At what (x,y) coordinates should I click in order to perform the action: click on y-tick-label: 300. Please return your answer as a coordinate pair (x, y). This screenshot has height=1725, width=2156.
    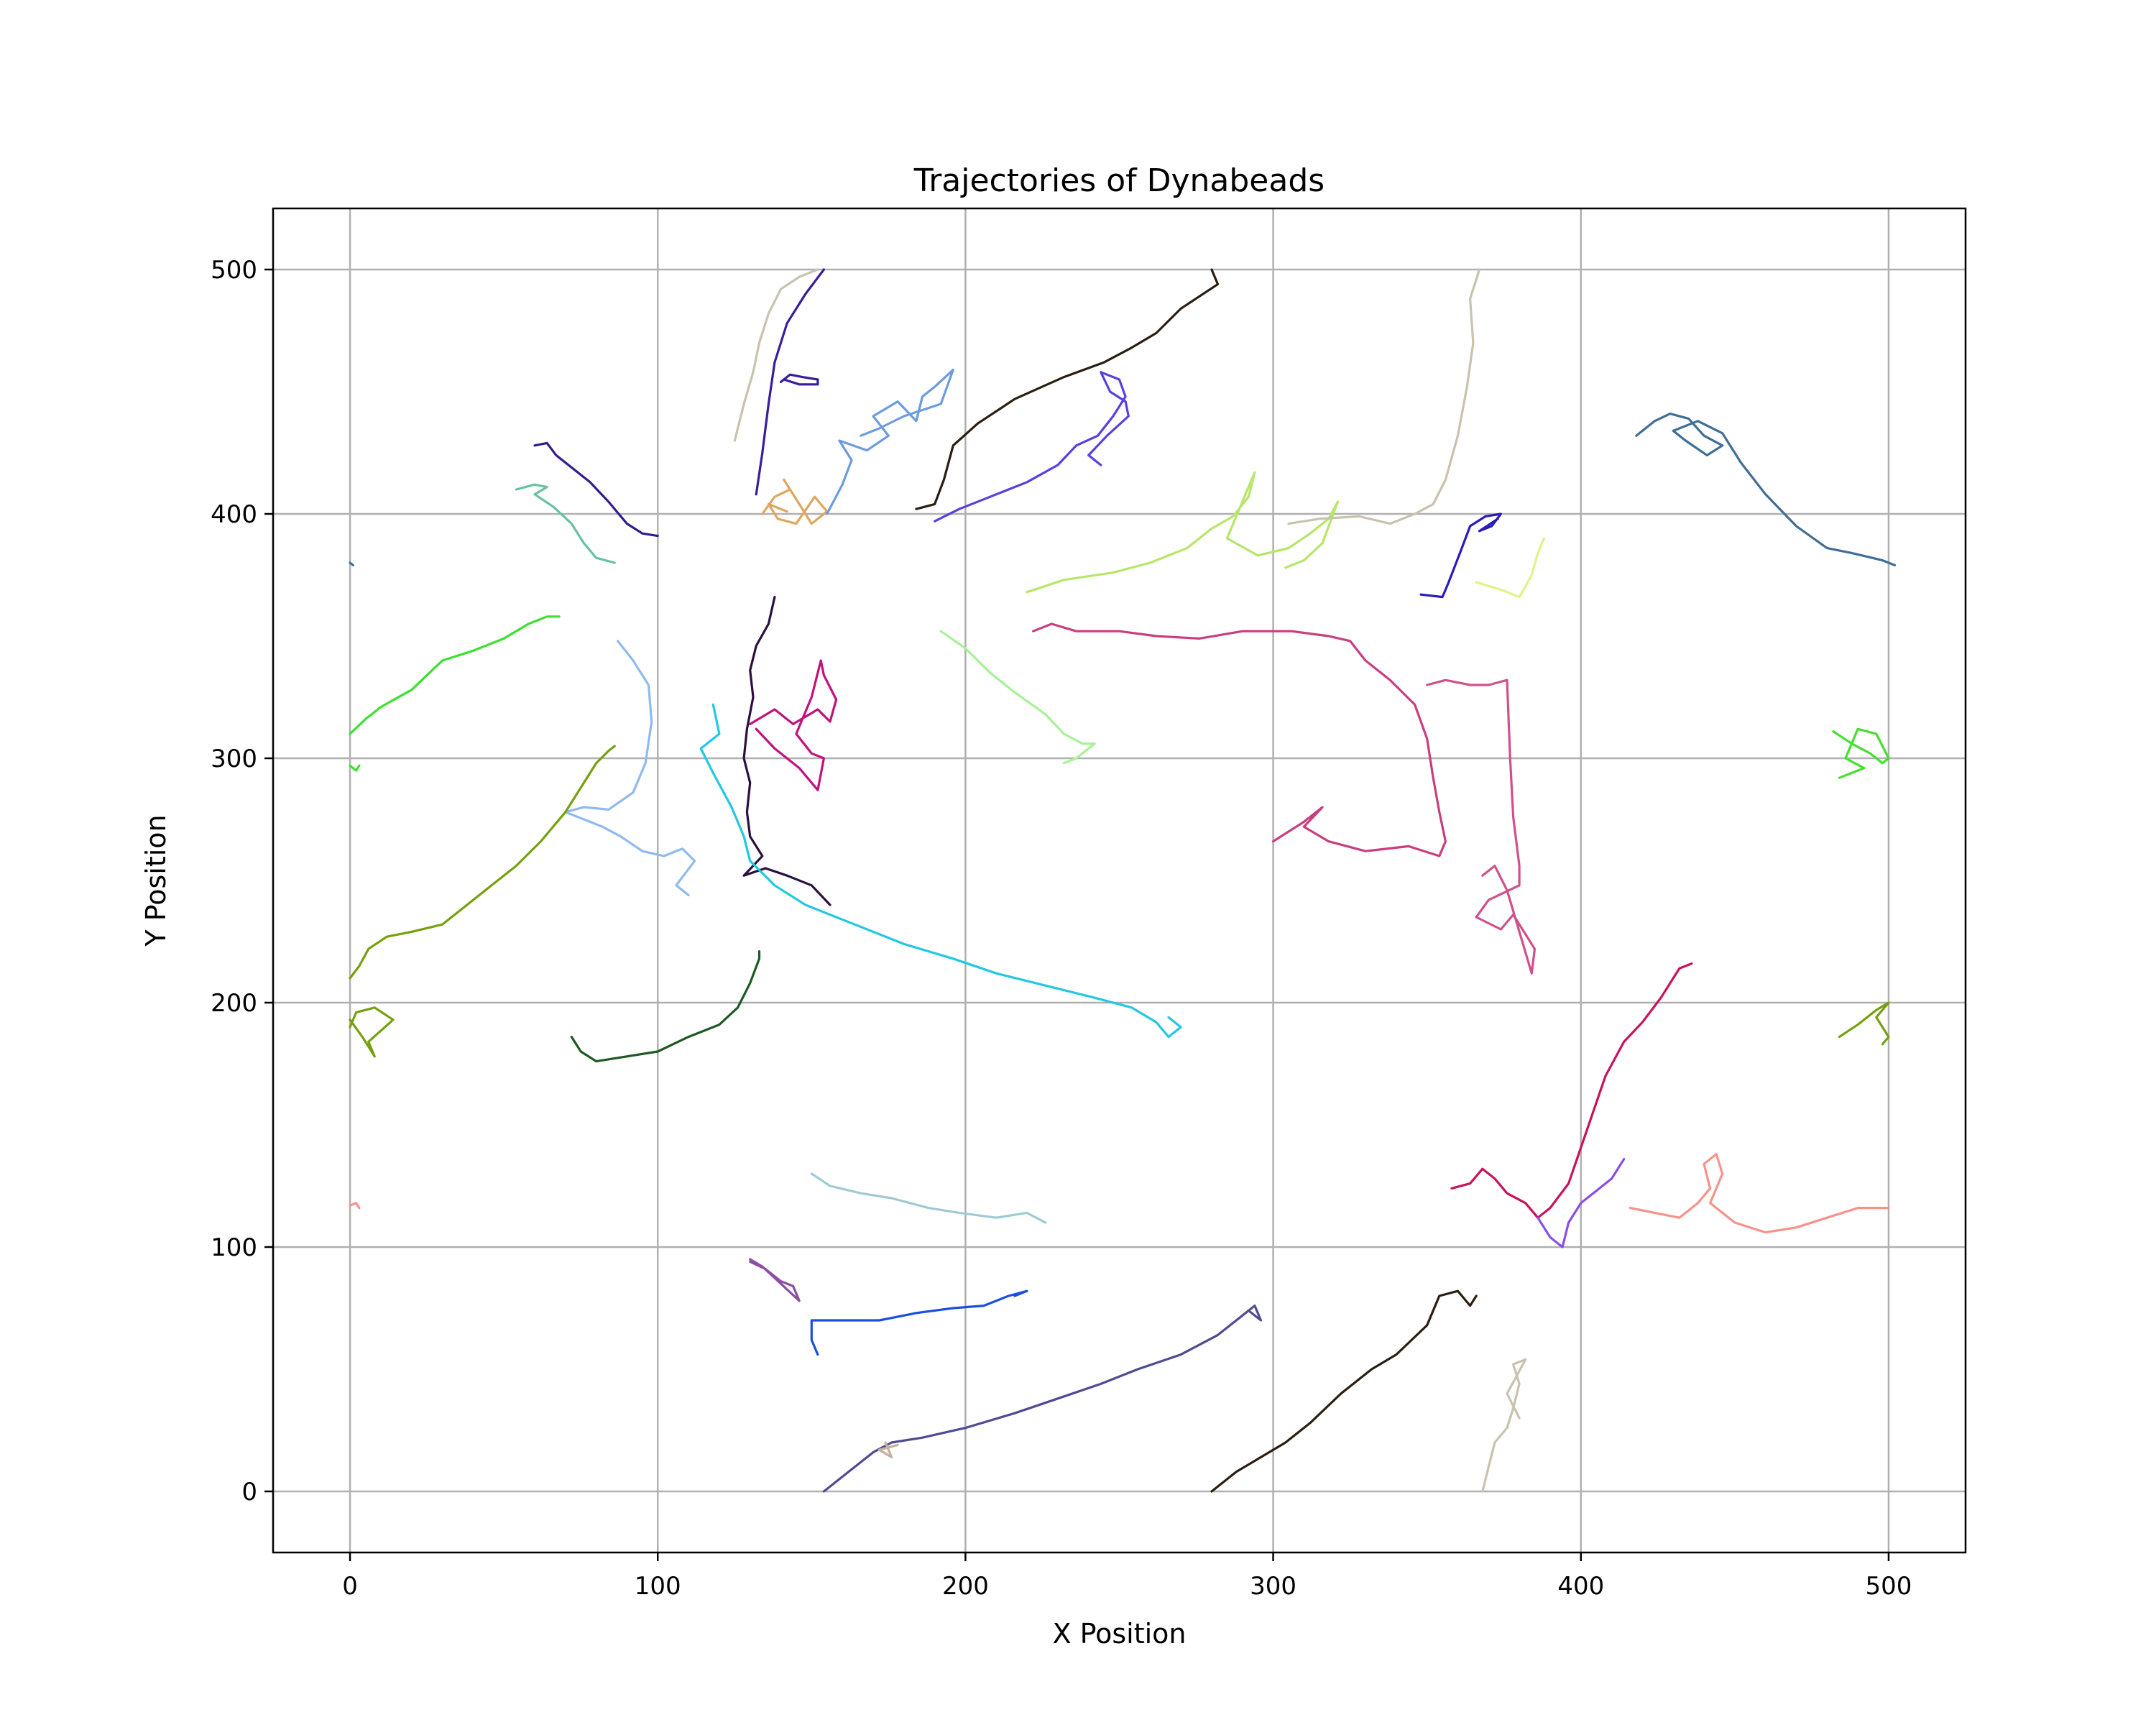
    Looking at the image, I should click on (234, 759).